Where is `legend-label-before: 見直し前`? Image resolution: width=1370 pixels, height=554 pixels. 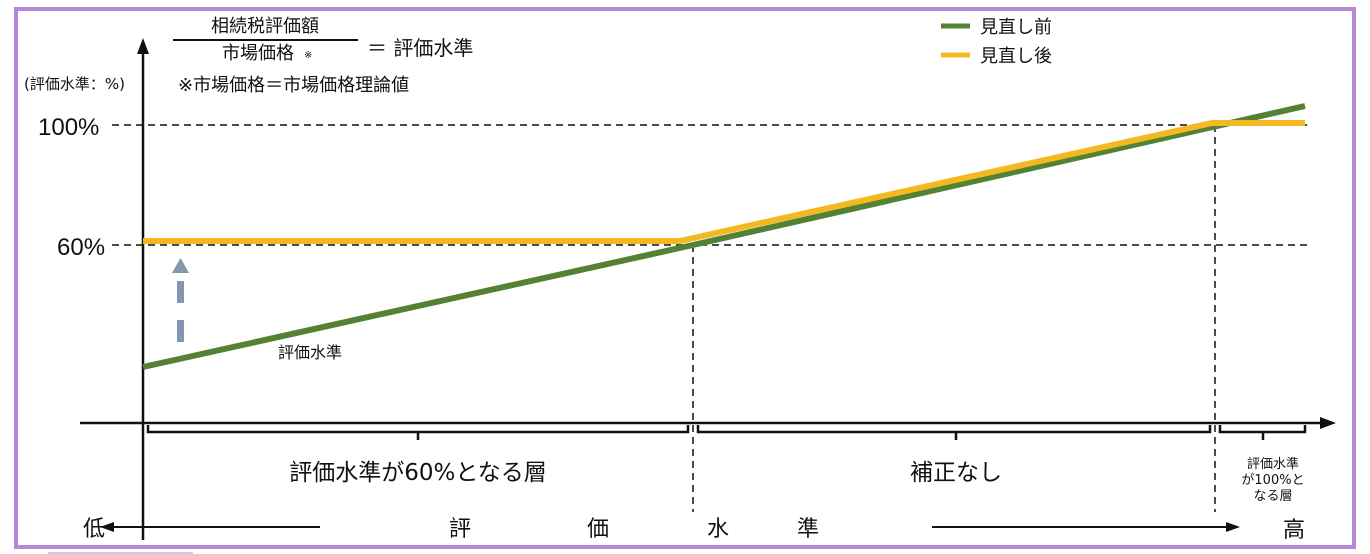 legend-label-before: 見直し前 is located at coordinates (1016, 27).